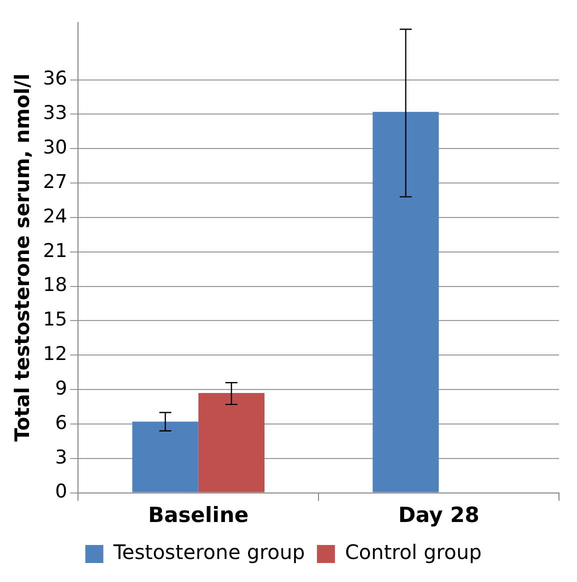  I want to click on y-tick-label: 21, so click(55, 251).